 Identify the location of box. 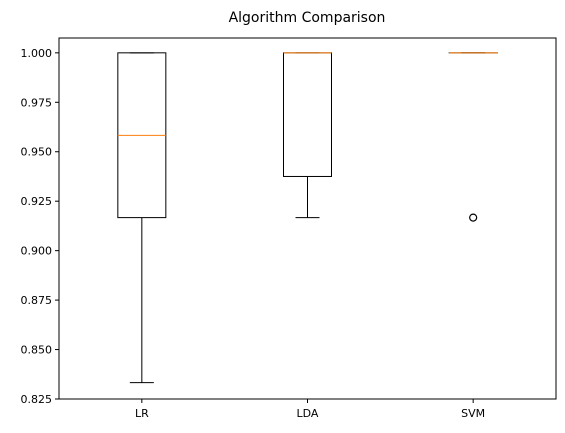
(307, 114).